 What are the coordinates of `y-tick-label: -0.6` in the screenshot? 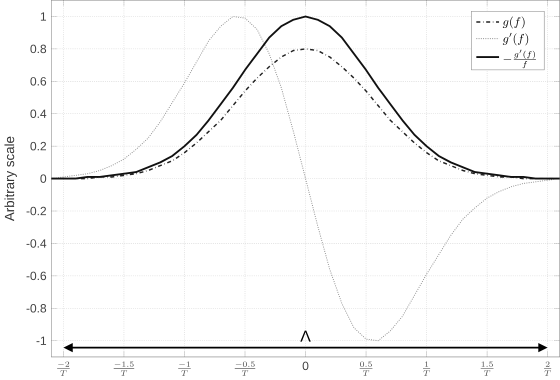 It's located at (36, 276).